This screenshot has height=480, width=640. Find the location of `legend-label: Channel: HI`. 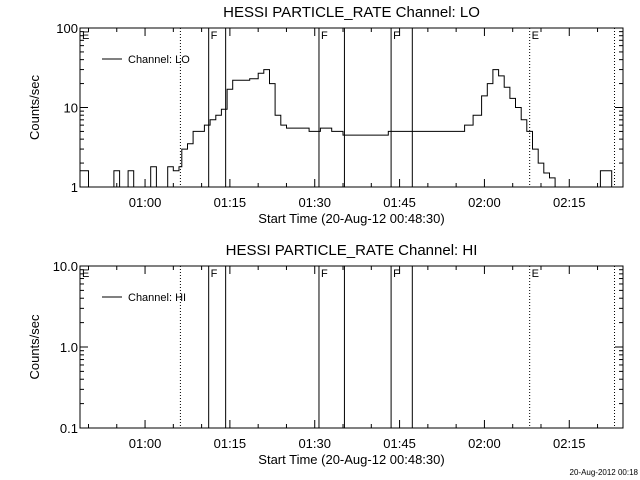

legend-label: Channel: HI is located at coordinates (157, 298).